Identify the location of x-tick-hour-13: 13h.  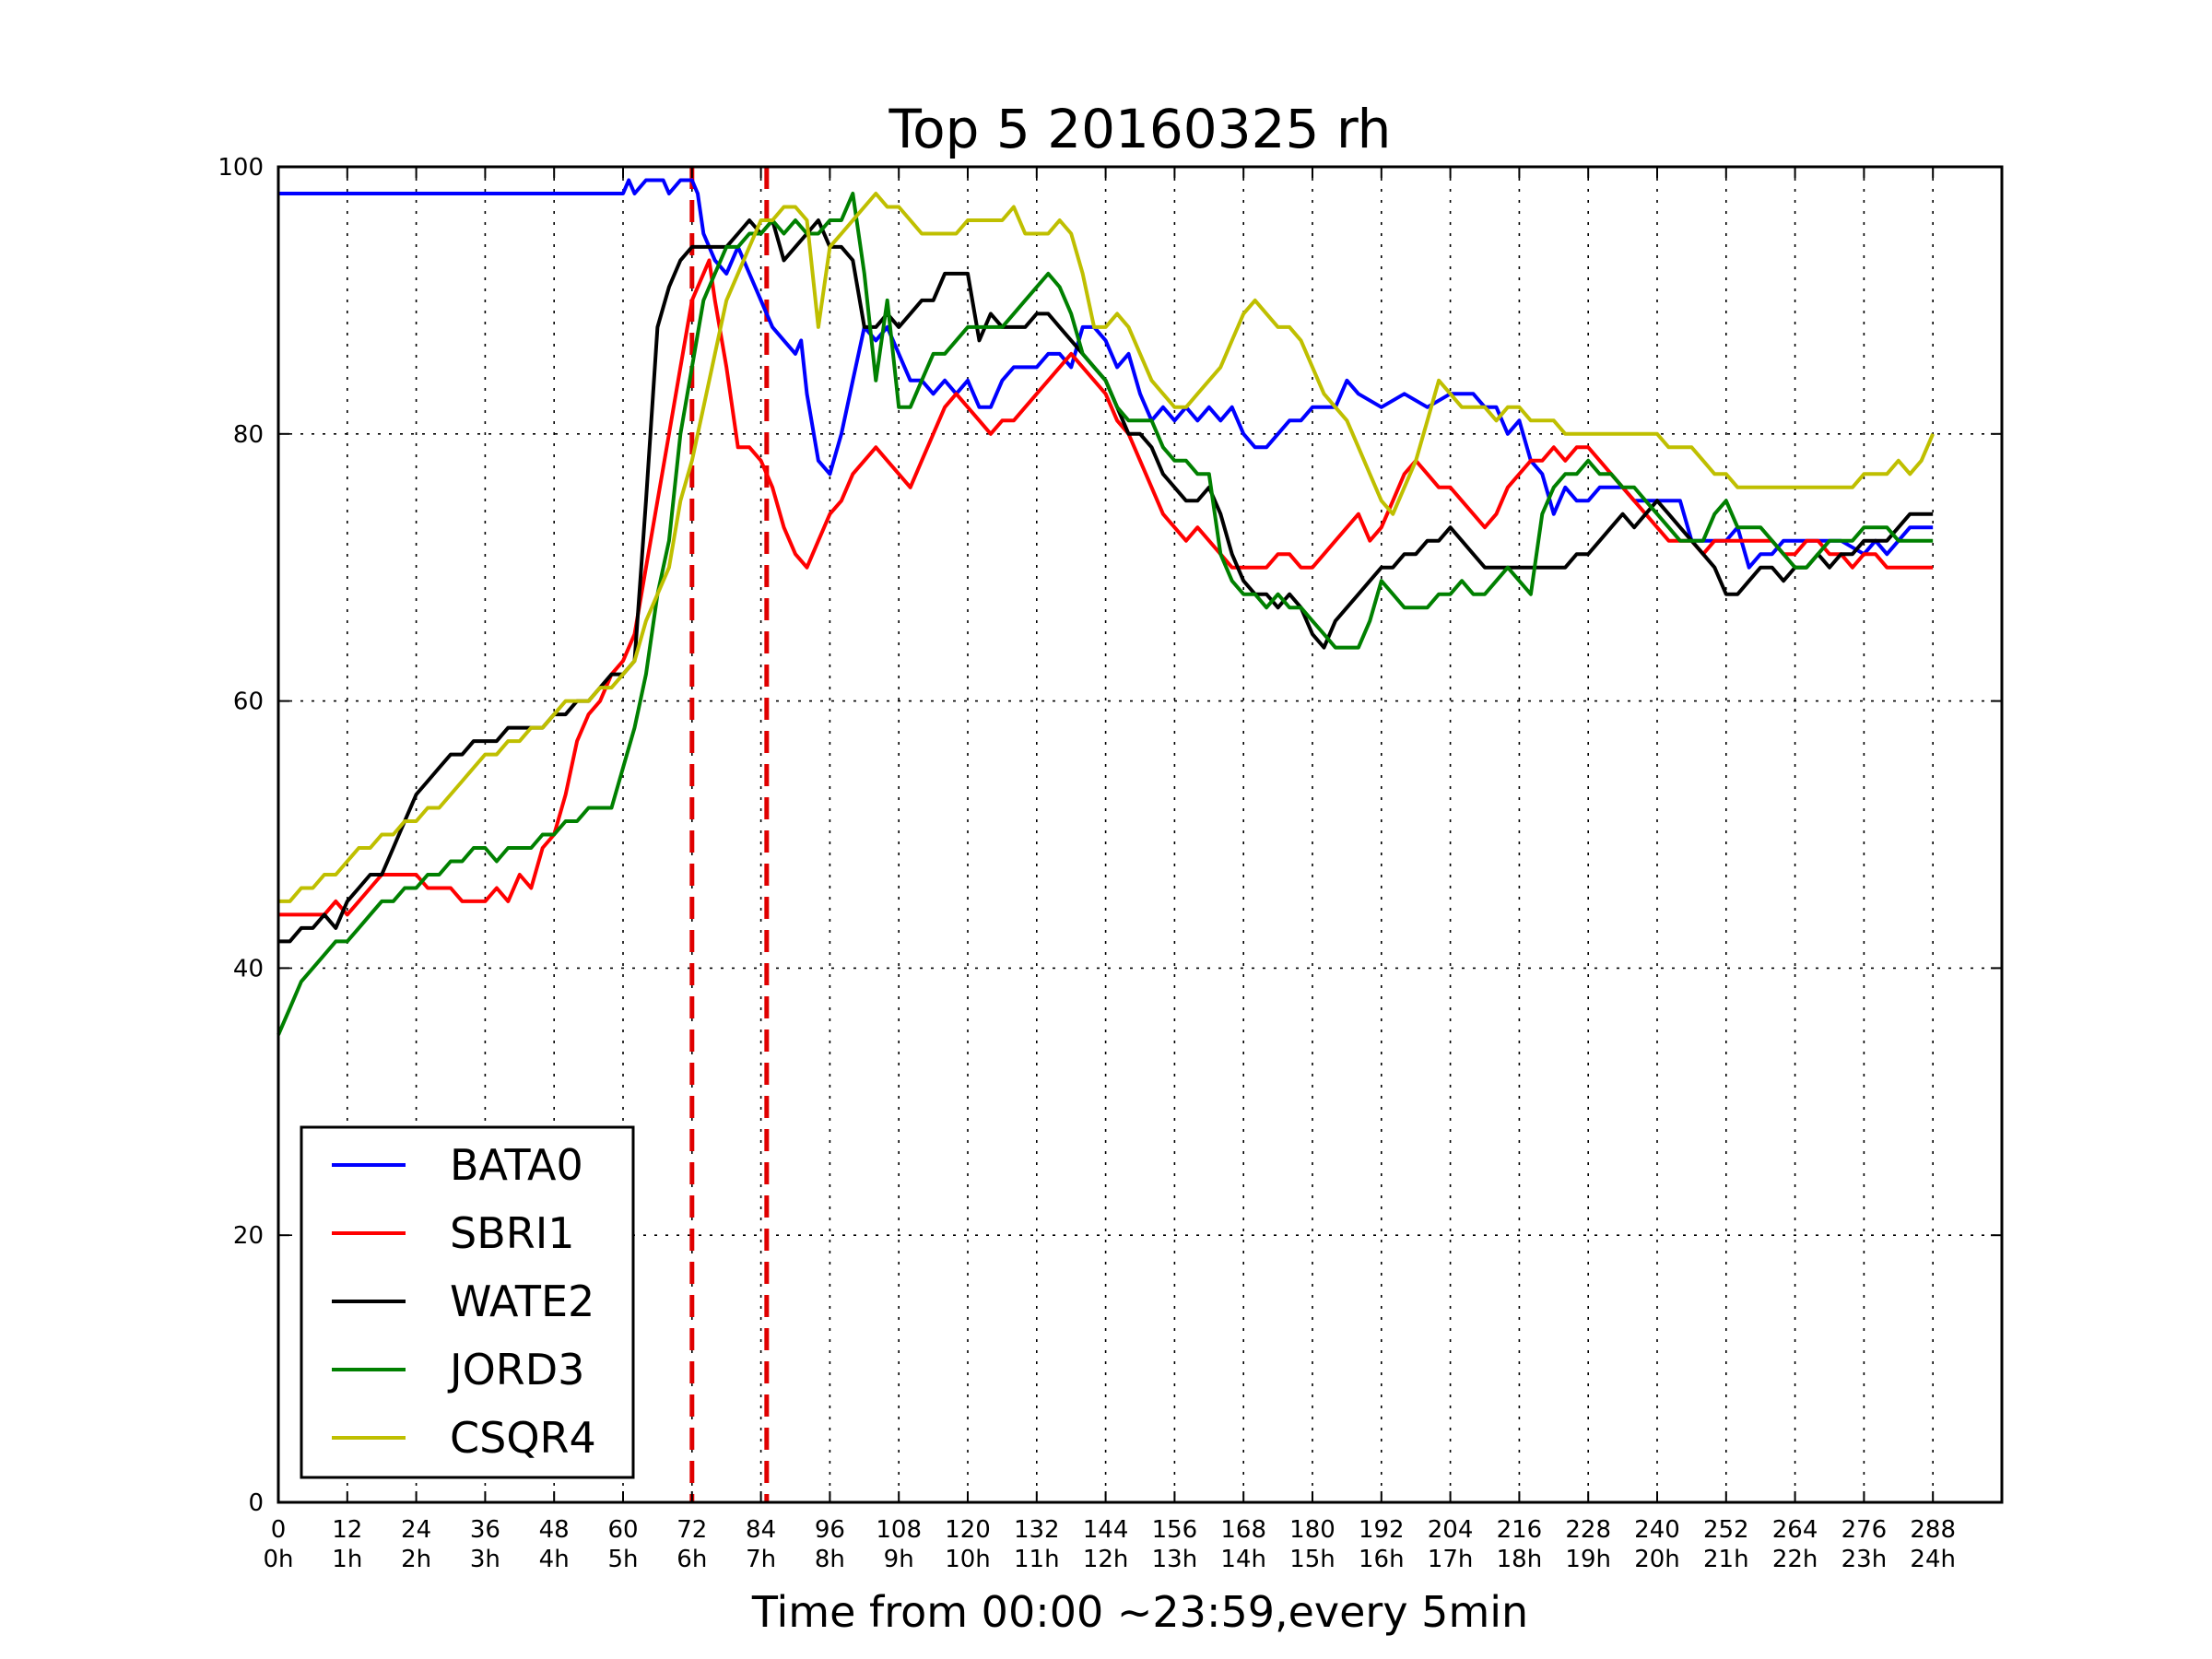
(1175, 1559).